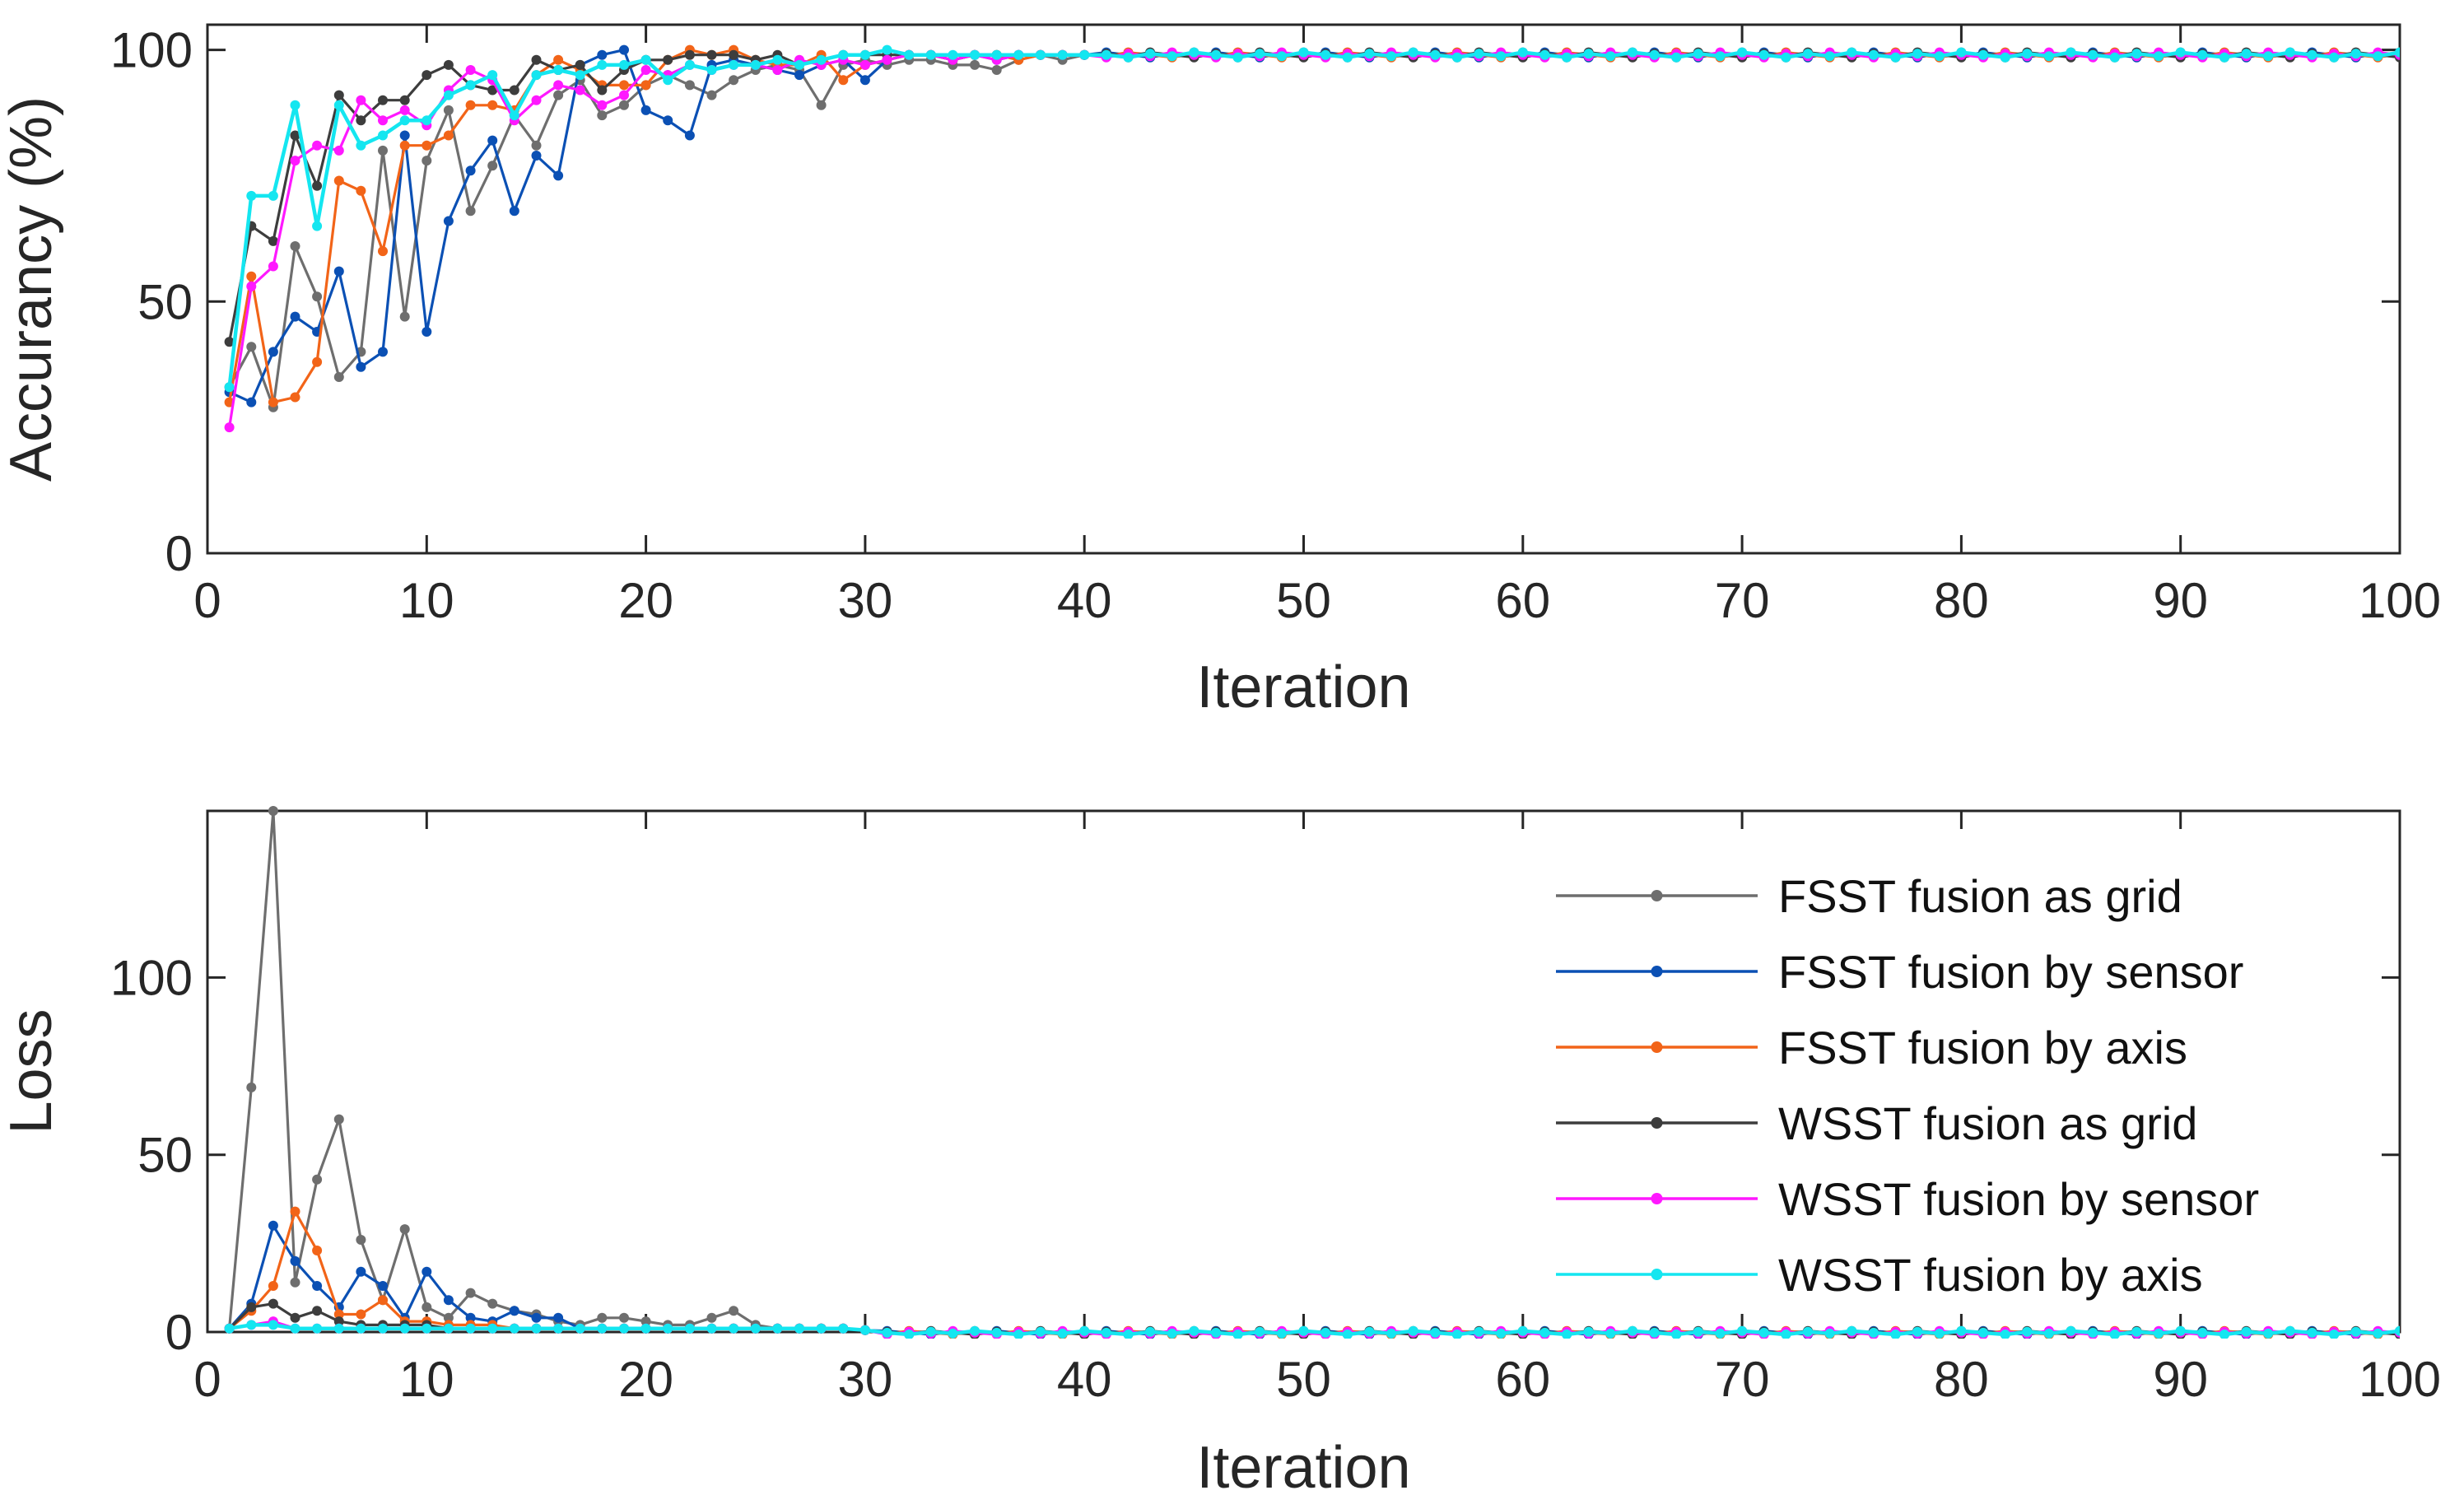  What do you see at coordinates (1872, 1048) in the screenshot?
I see `legend-item-fsst-fusion-by-axis: FSST fusion by axis` at bounding box center [1872, 1048].